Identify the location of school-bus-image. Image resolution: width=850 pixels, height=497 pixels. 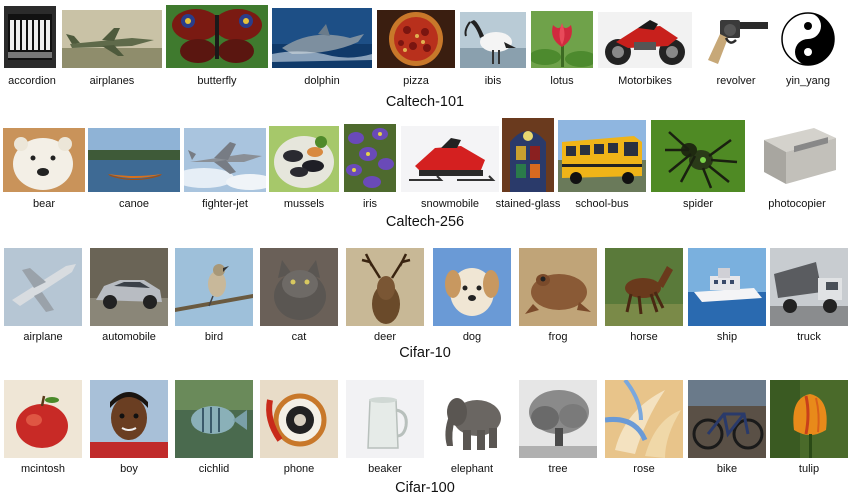
(602, 156).